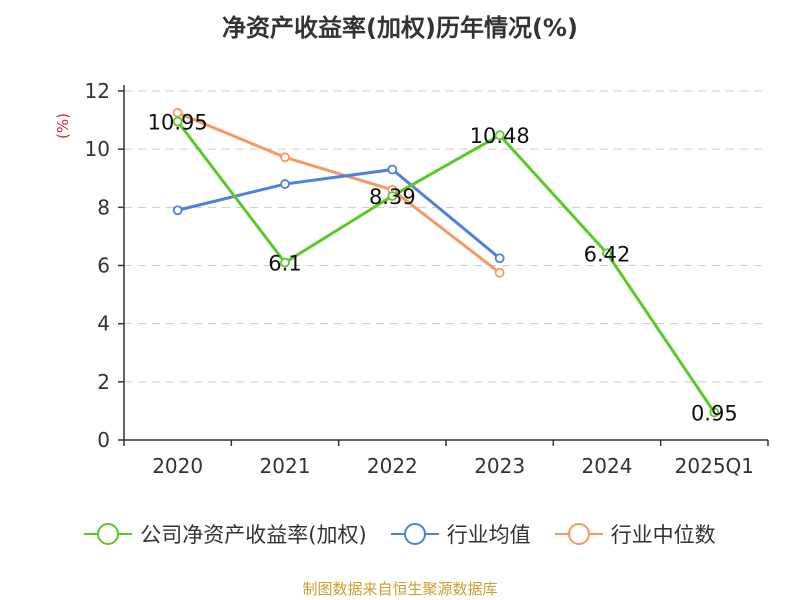 This screenshot has height=600, width=800. What do you see at coordinates (607, 466) in the screenshot?
I see `x-tick-label: 2024` at bounding box center [607, 466].